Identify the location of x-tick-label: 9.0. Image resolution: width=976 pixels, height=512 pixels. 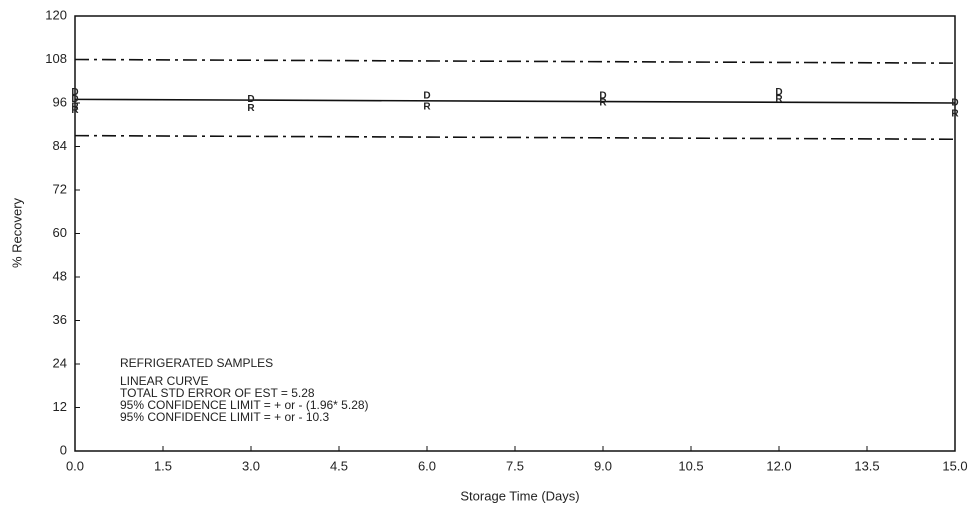
(603, 465).